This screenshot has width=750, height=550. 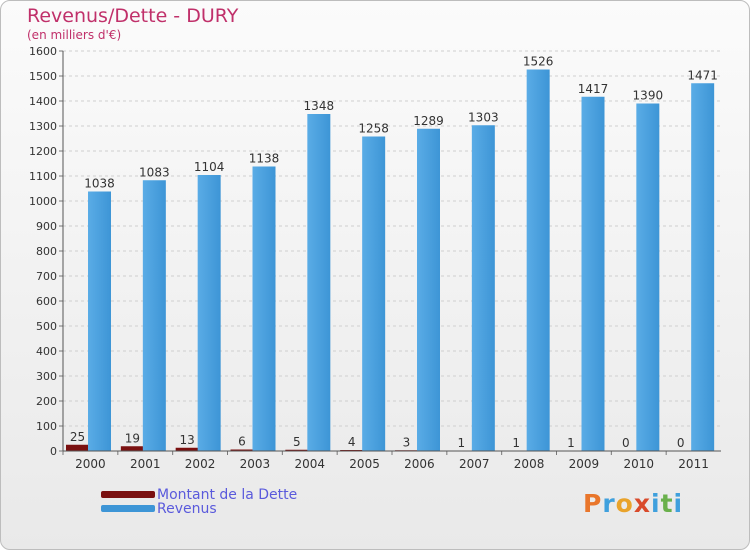 What do you see at coordinates (373, 129) in the screenshot?
I see `data-label-revenus: 1258` at bounding box center [373, 129].